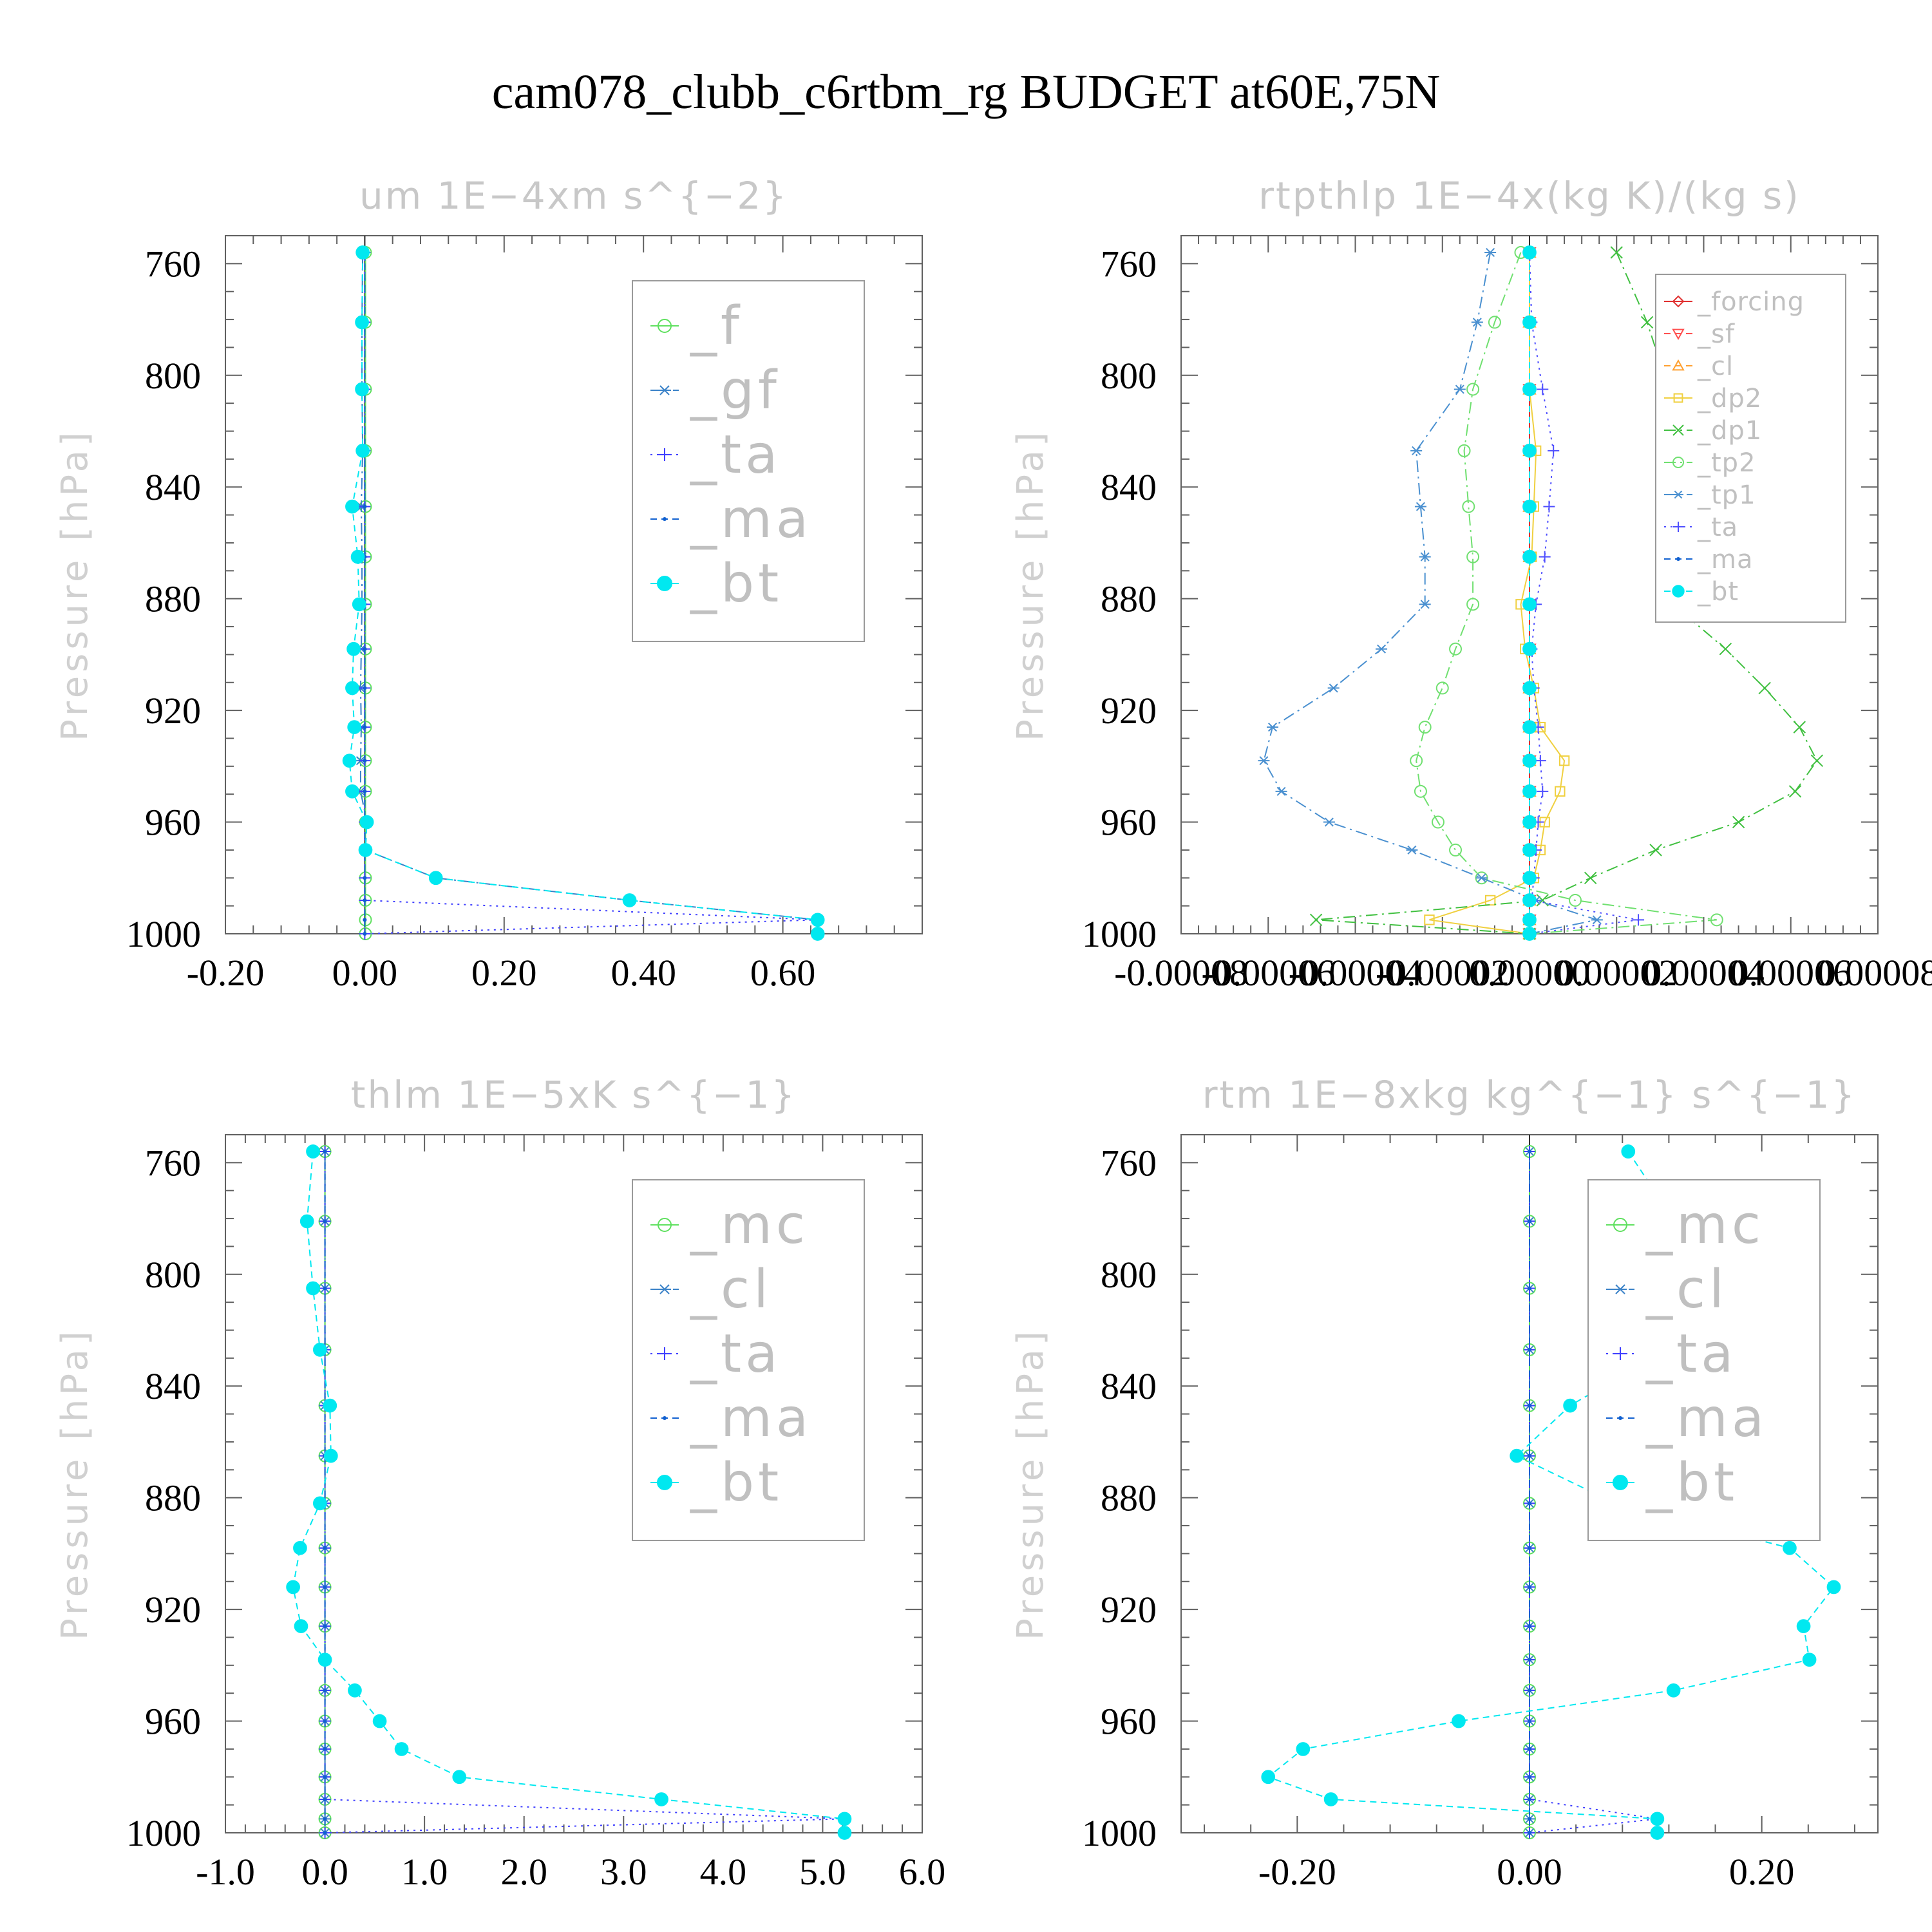 This screenshot has width=1932, height=1932. What do you see at coordinates (1704, 973) in the screenshot?
I see `x-tick-label: 0.00004` at bounding box center [1704, 973].